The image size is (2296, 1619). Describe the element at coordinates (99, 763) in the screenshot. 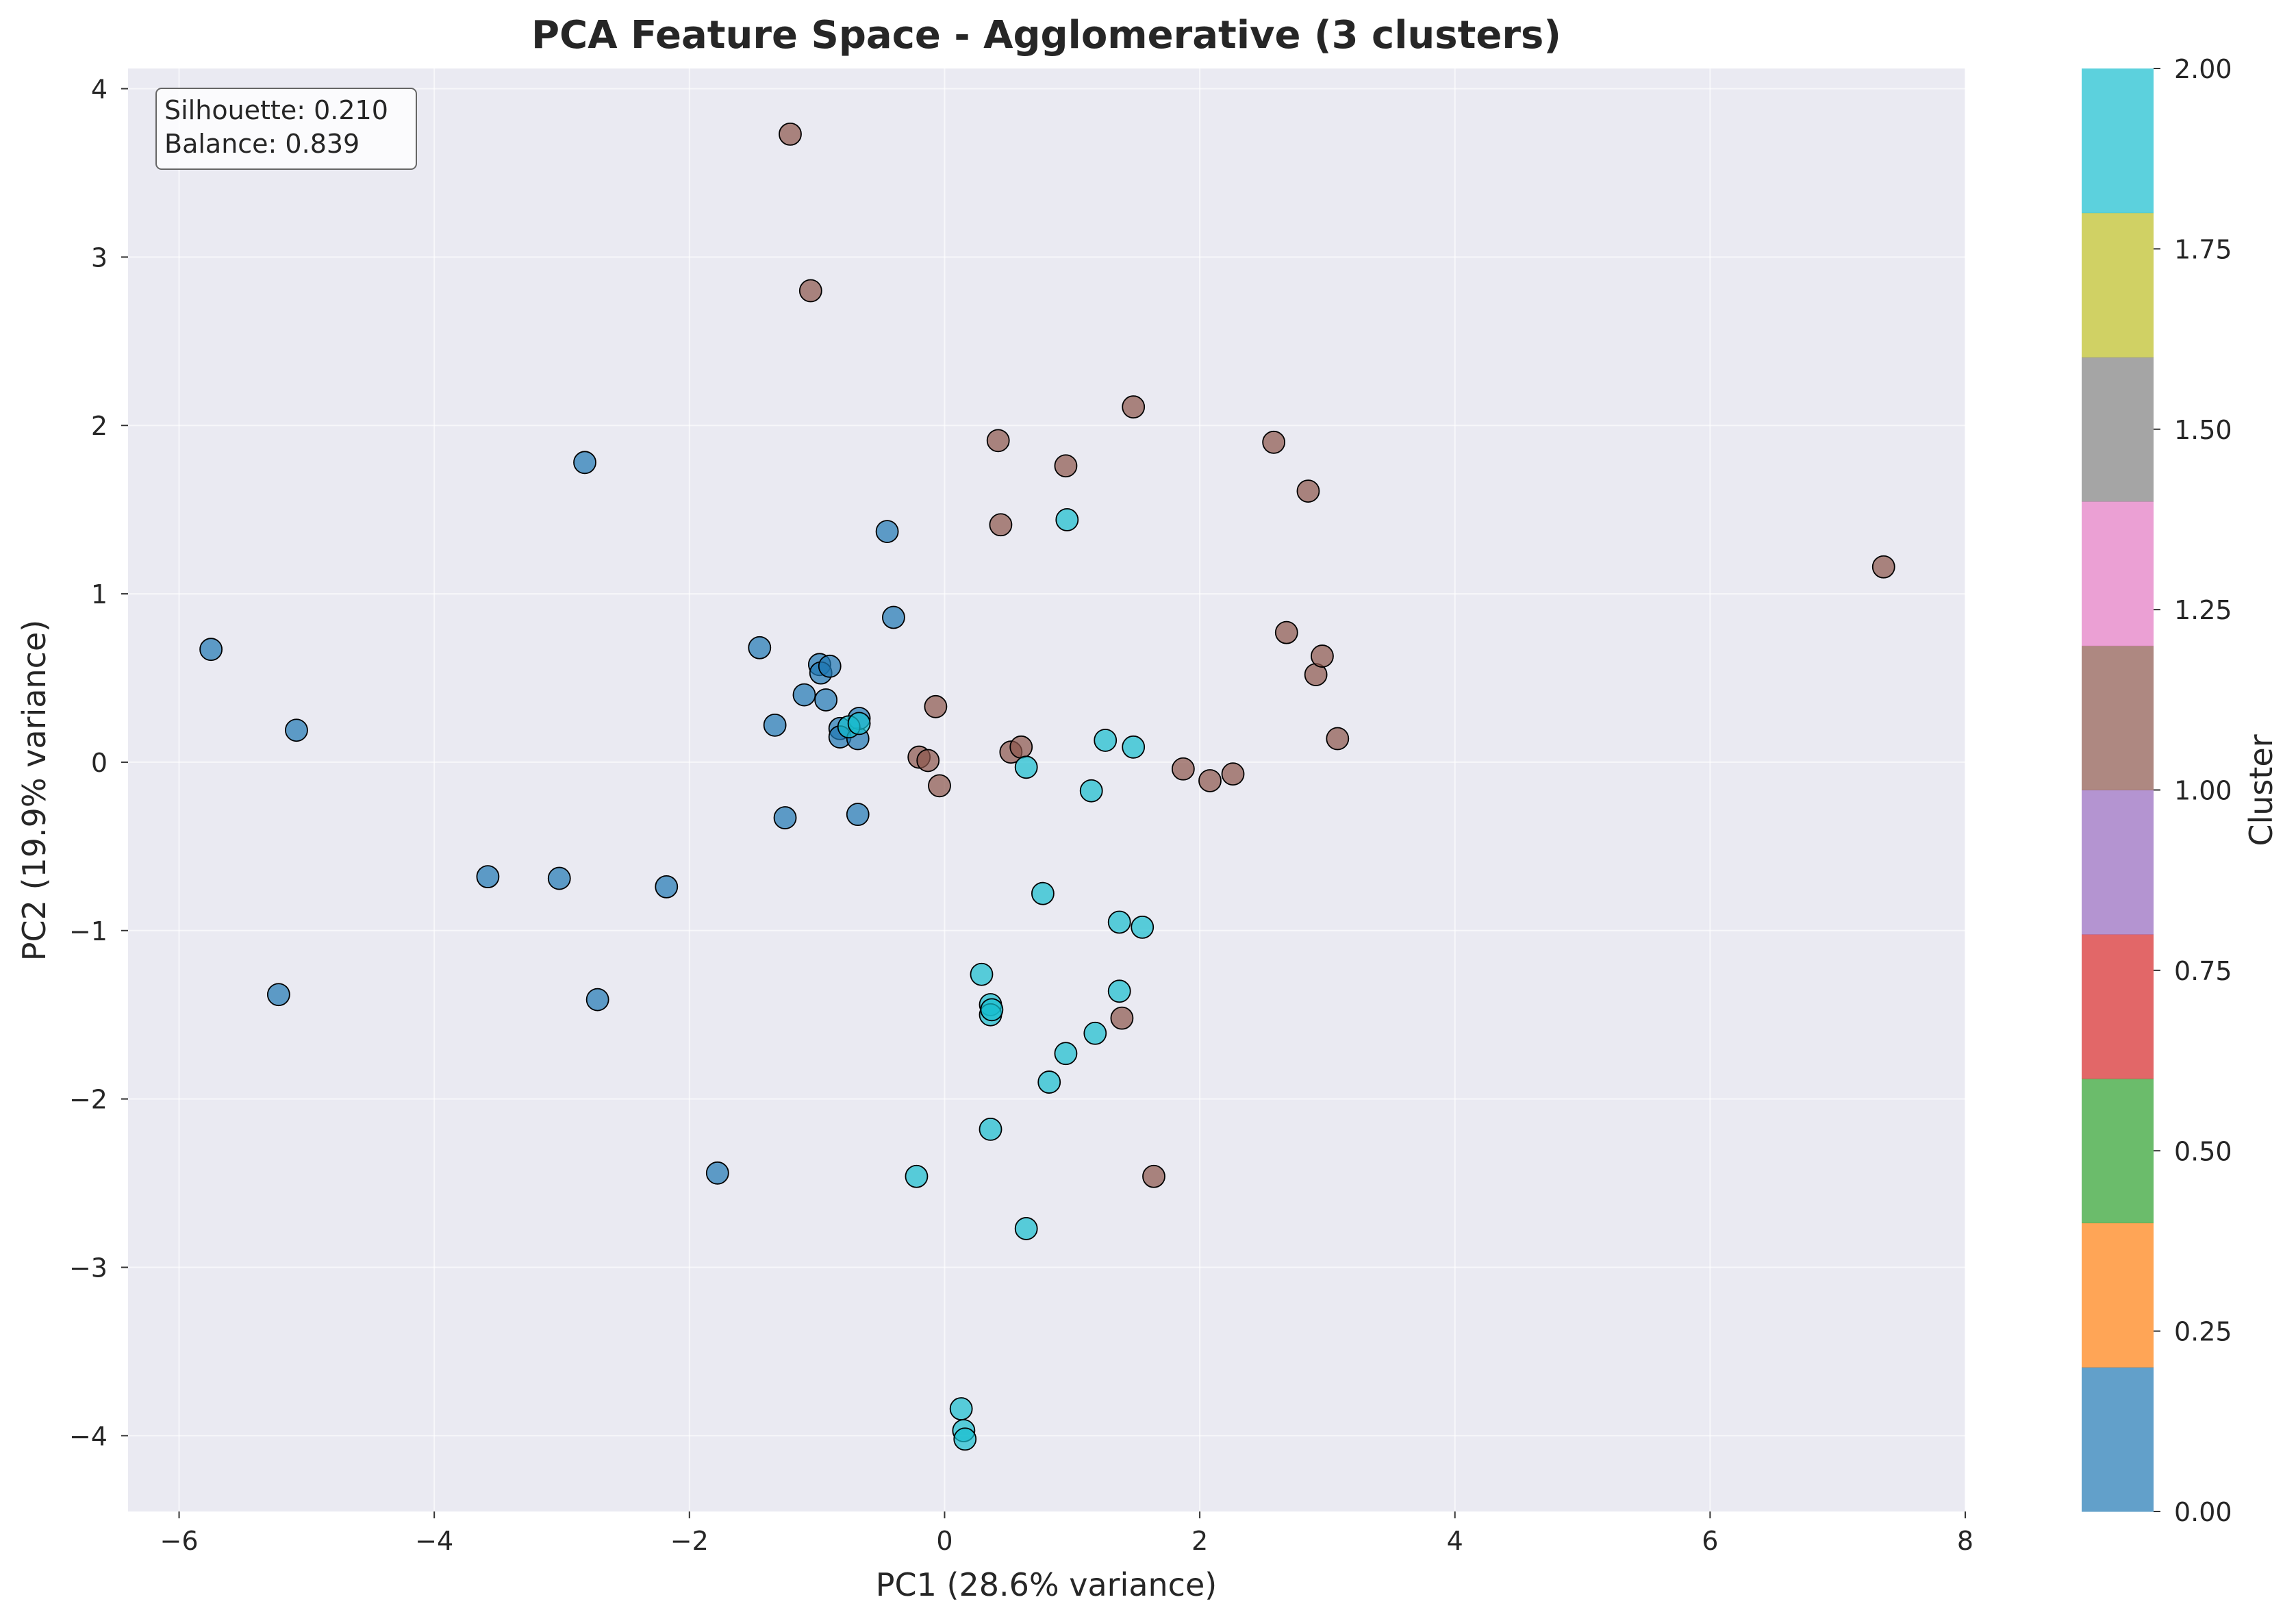

I see `y-tick-label: 0` at that location.